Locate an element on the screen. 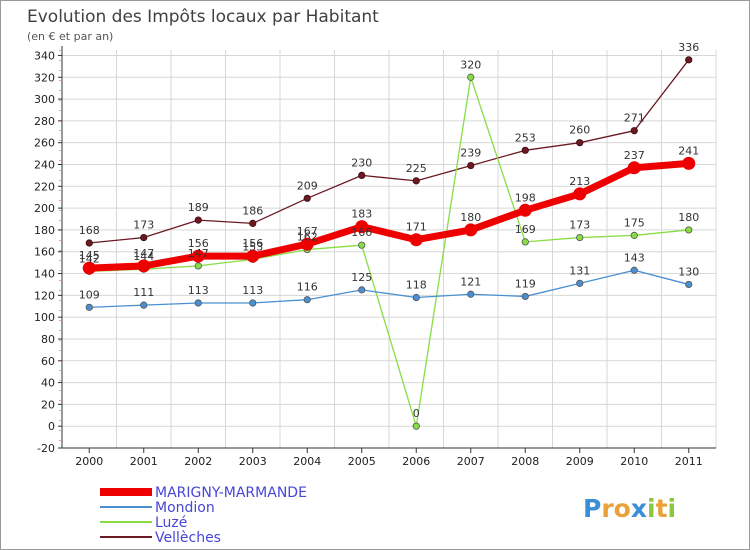 The height and width of the screenshot is (550, 750). data-label: 118 is located at coordinates (416, 285).